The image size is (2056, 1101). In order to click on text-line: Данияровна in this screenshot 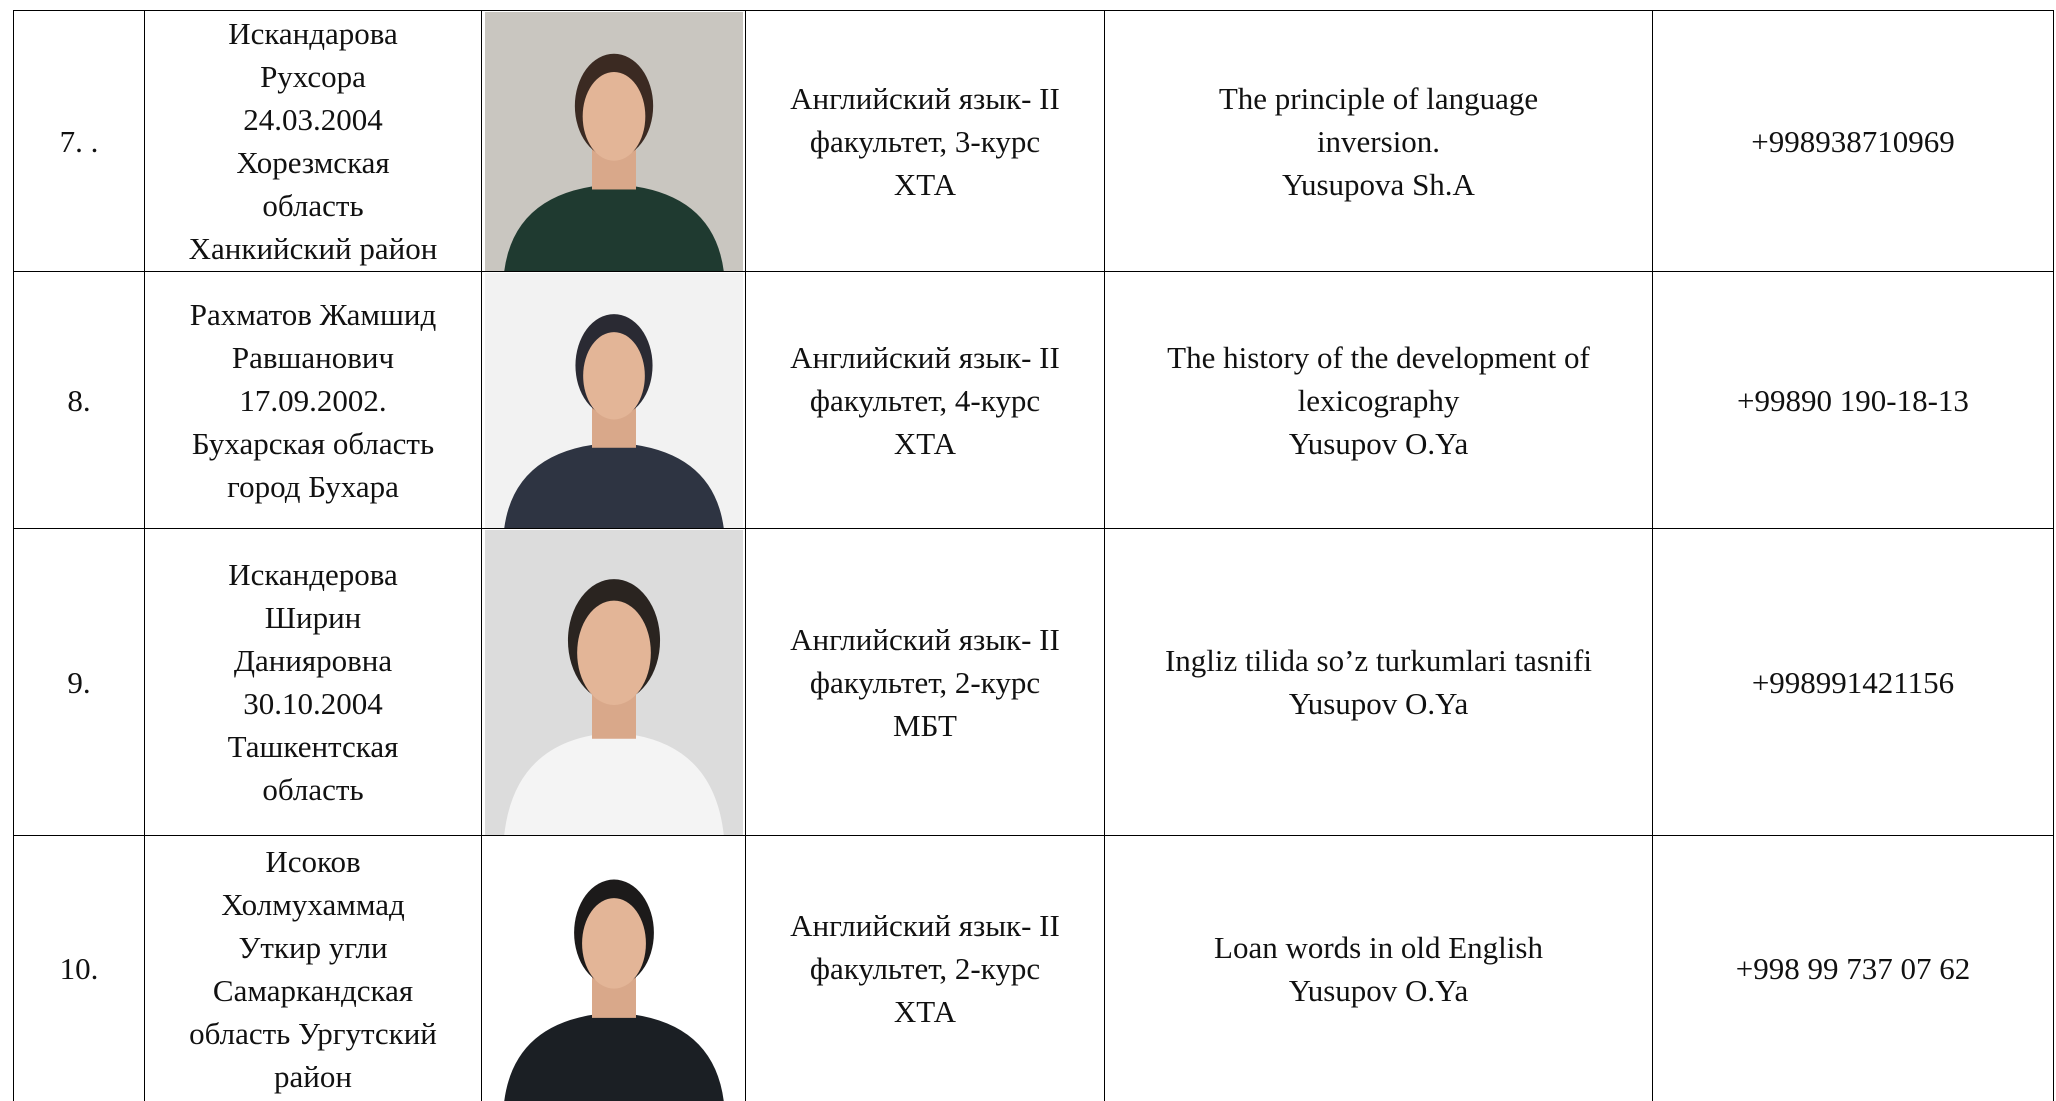, I will do `click(313, 660)`.